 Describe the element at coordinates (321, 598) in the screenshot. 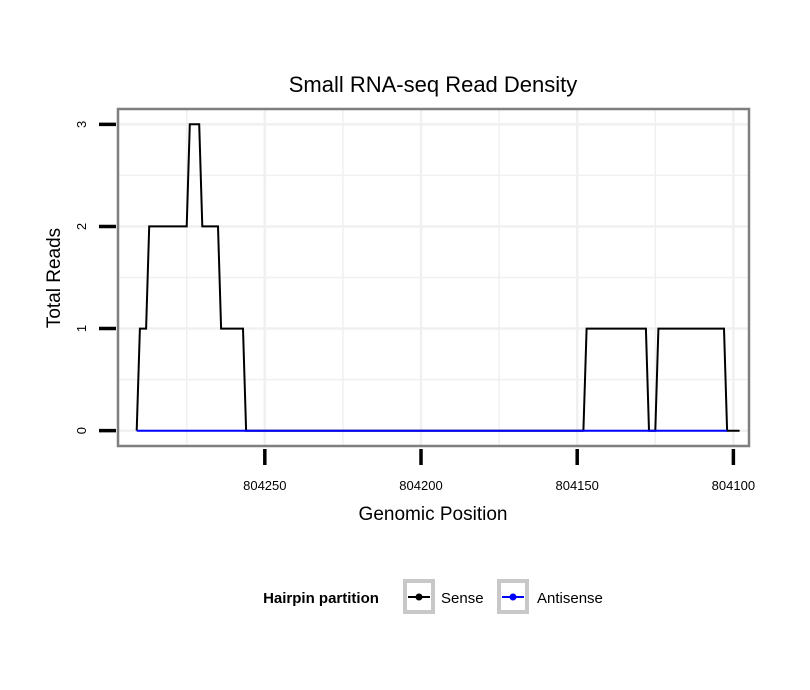

I see `legend-title: Hairpin partition` at that location.